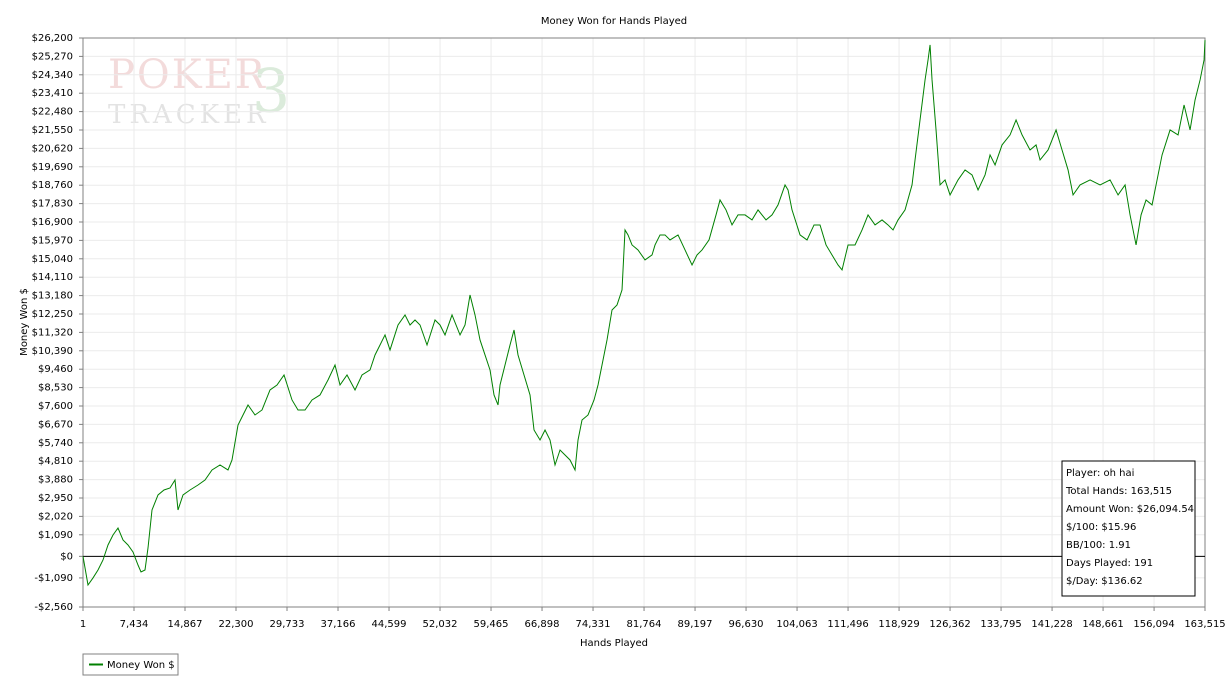 This screenshot has width=1231, height=692. Describe the element at coordinates (796, 624) in the screenshot. I see `x-tick-label: 104,063` at that location.